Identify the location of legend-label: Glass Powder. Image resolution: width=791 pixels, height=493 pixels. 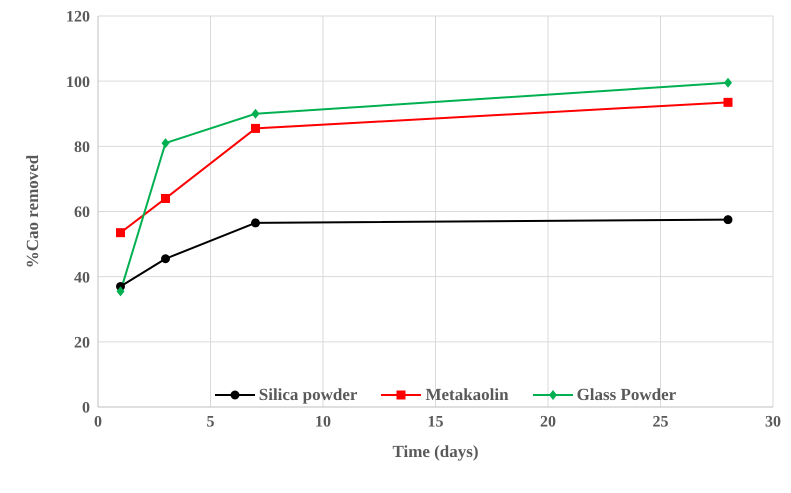
(626, 395).